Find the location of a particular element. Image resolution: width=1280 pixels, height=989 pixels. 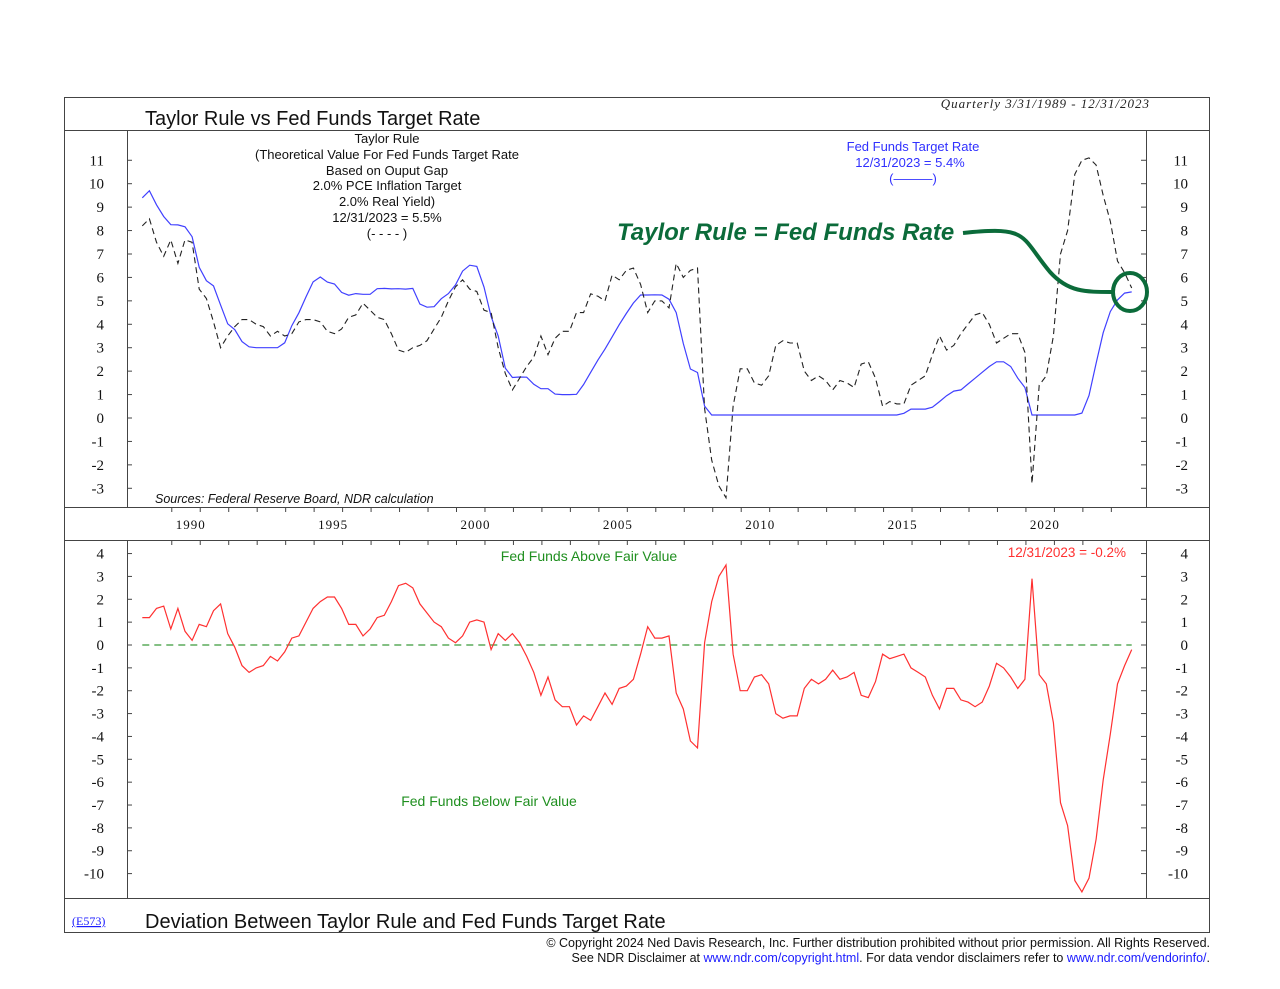

top-y-right-tick-label: -3 is located at coordinates (1182, 489).